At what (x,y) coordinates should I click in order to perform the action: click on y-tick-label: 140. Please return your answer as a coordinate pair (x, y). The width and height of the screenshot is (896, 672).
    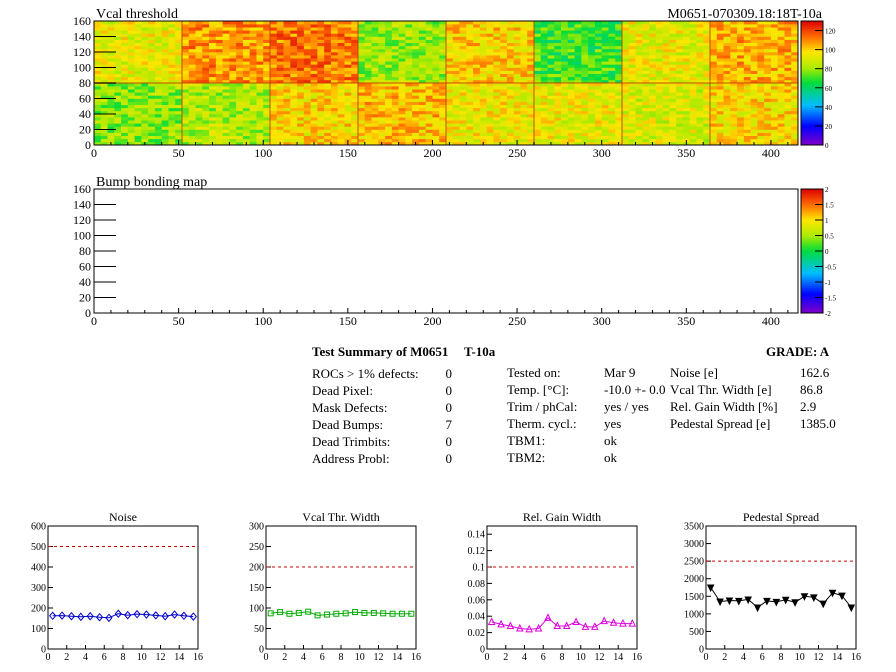
    Looking at the image, I should click on (82, 37).